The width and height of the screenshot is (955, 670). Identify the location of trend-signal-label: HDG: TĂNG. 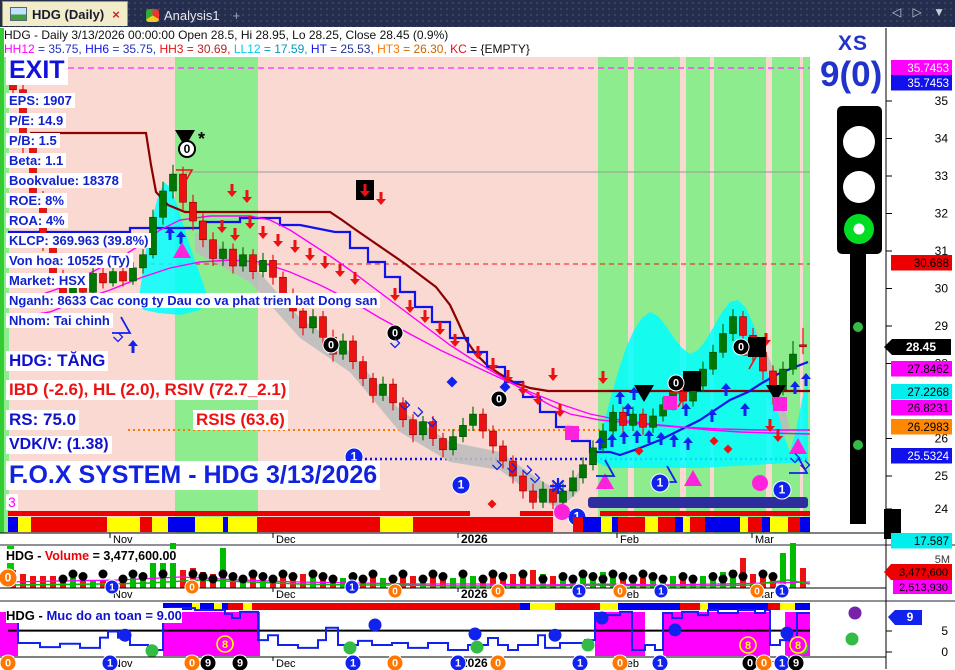
(57, 361).